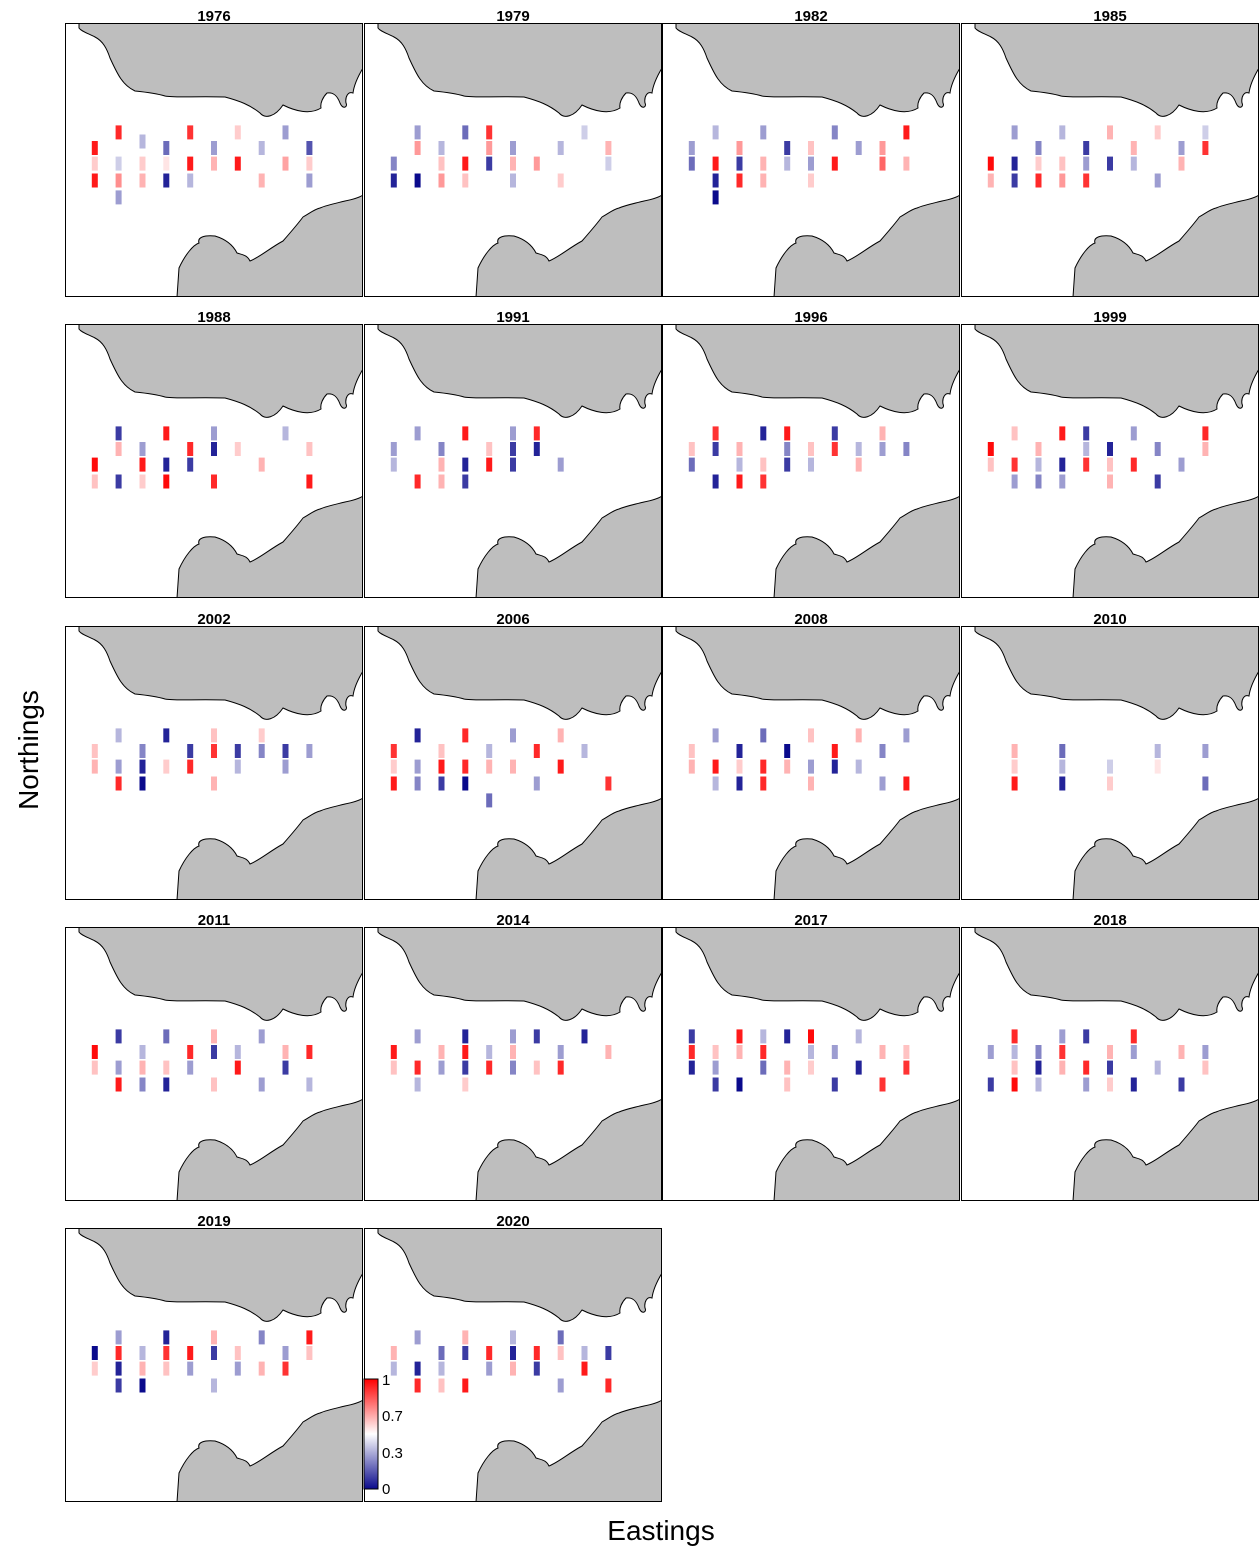 The image size is (1259, 1552). I want to click on colorbar-tick-label: 0.3, so click(392, 1453).